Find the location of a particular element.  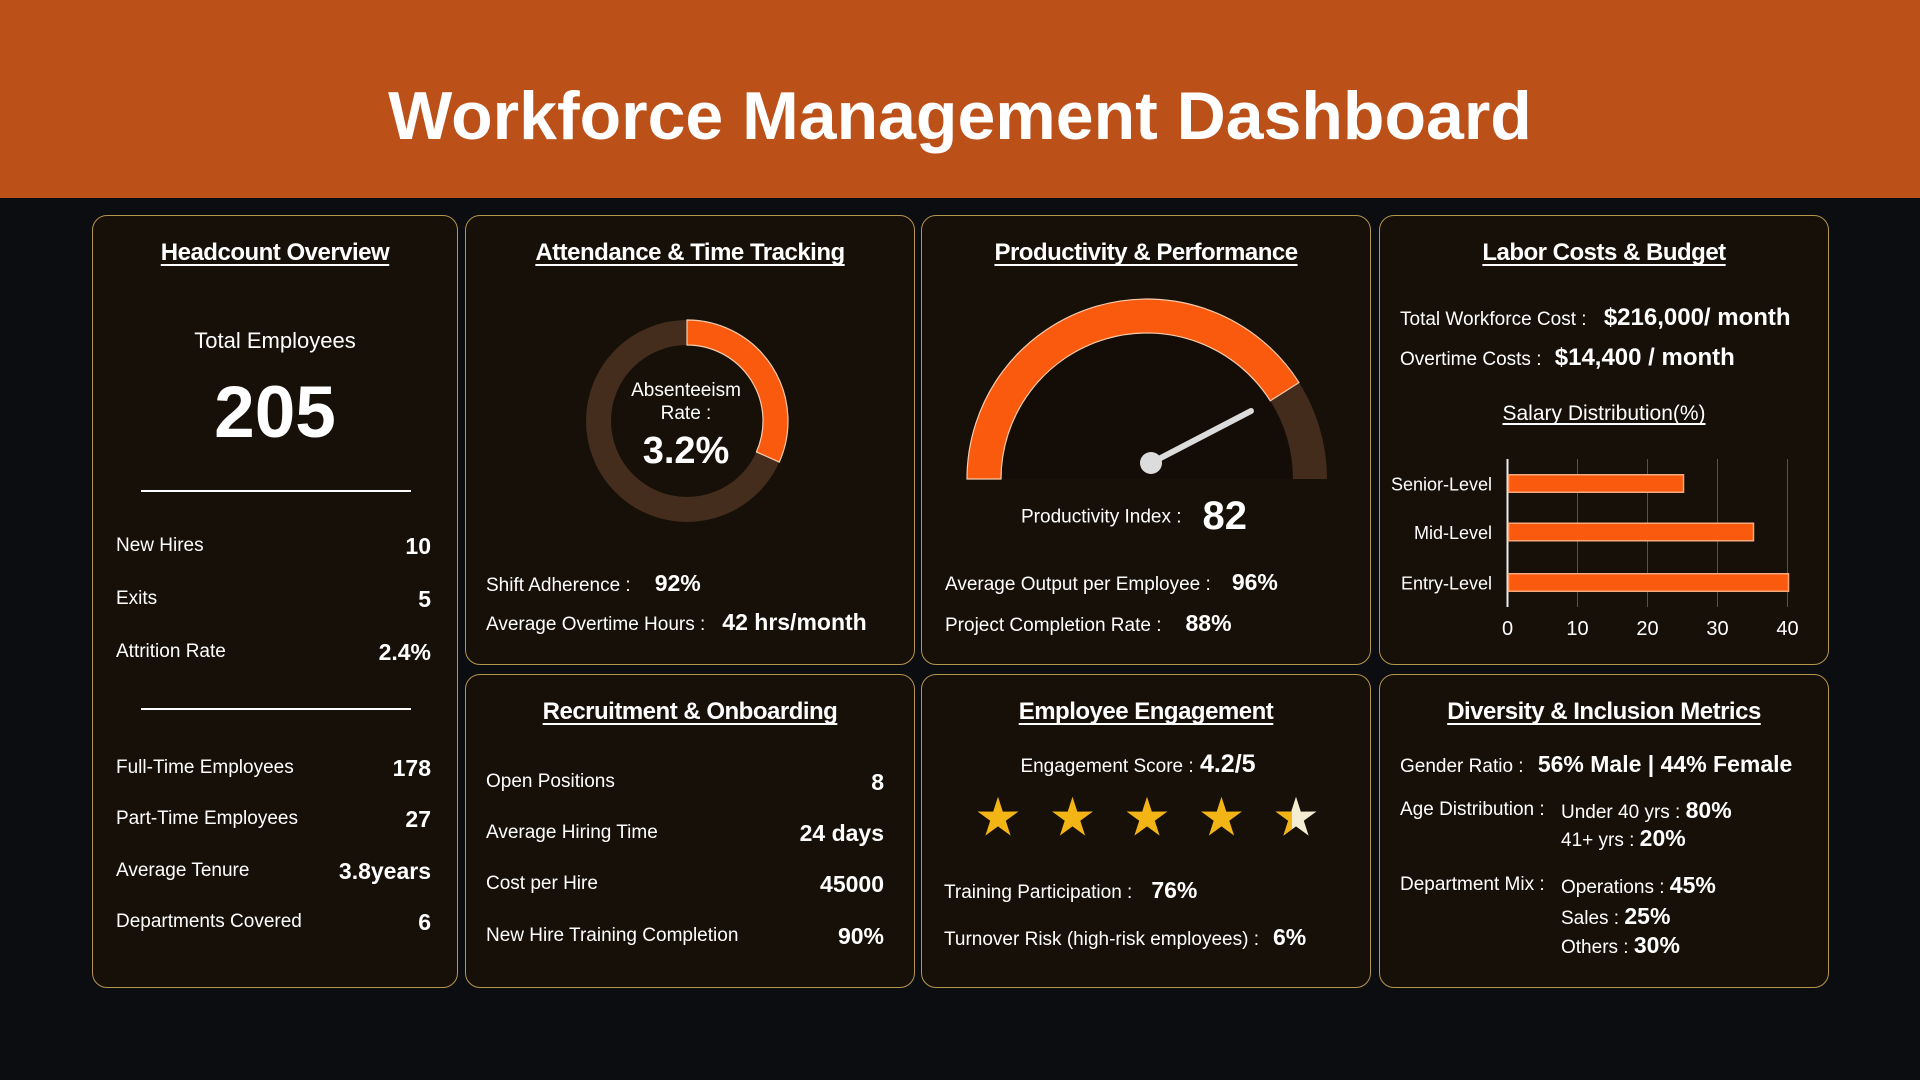

svg-text: Mid-Level is located at coordinates (1453, 533).